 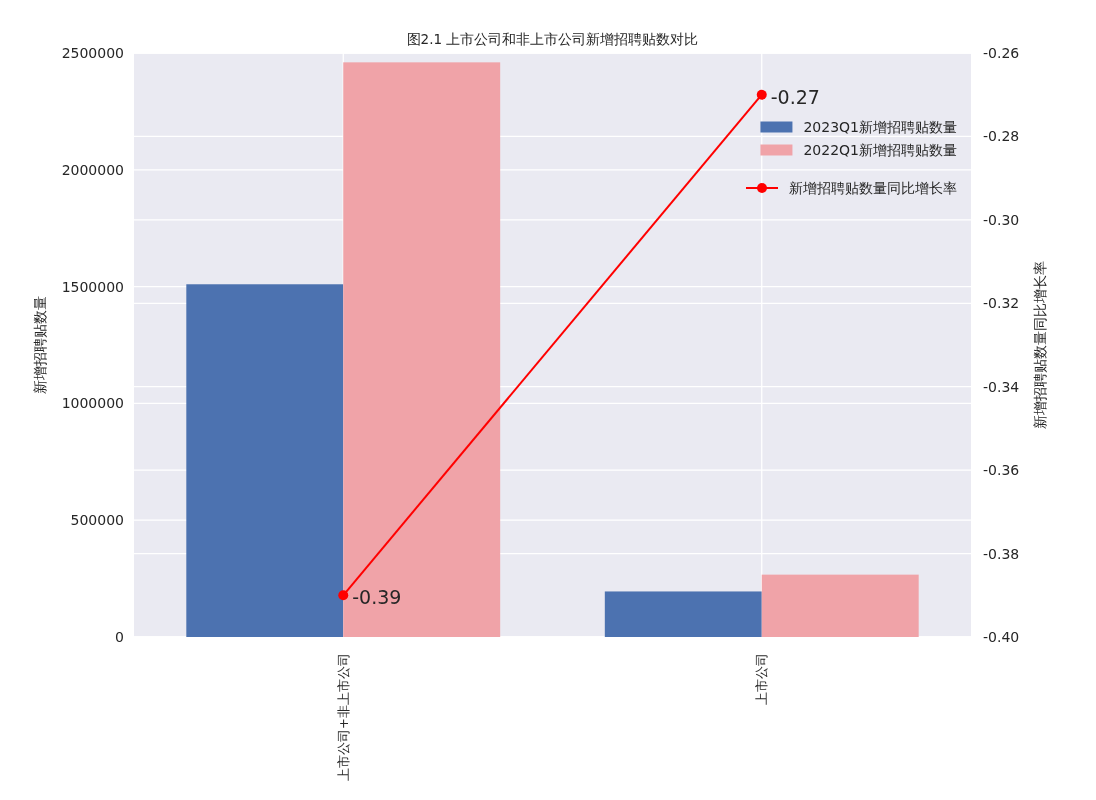 What do you see at coordinates (1001, 303) in the screenshot?
I see `y2-tick-label: -0.32` at bounding box center [1001, 303].